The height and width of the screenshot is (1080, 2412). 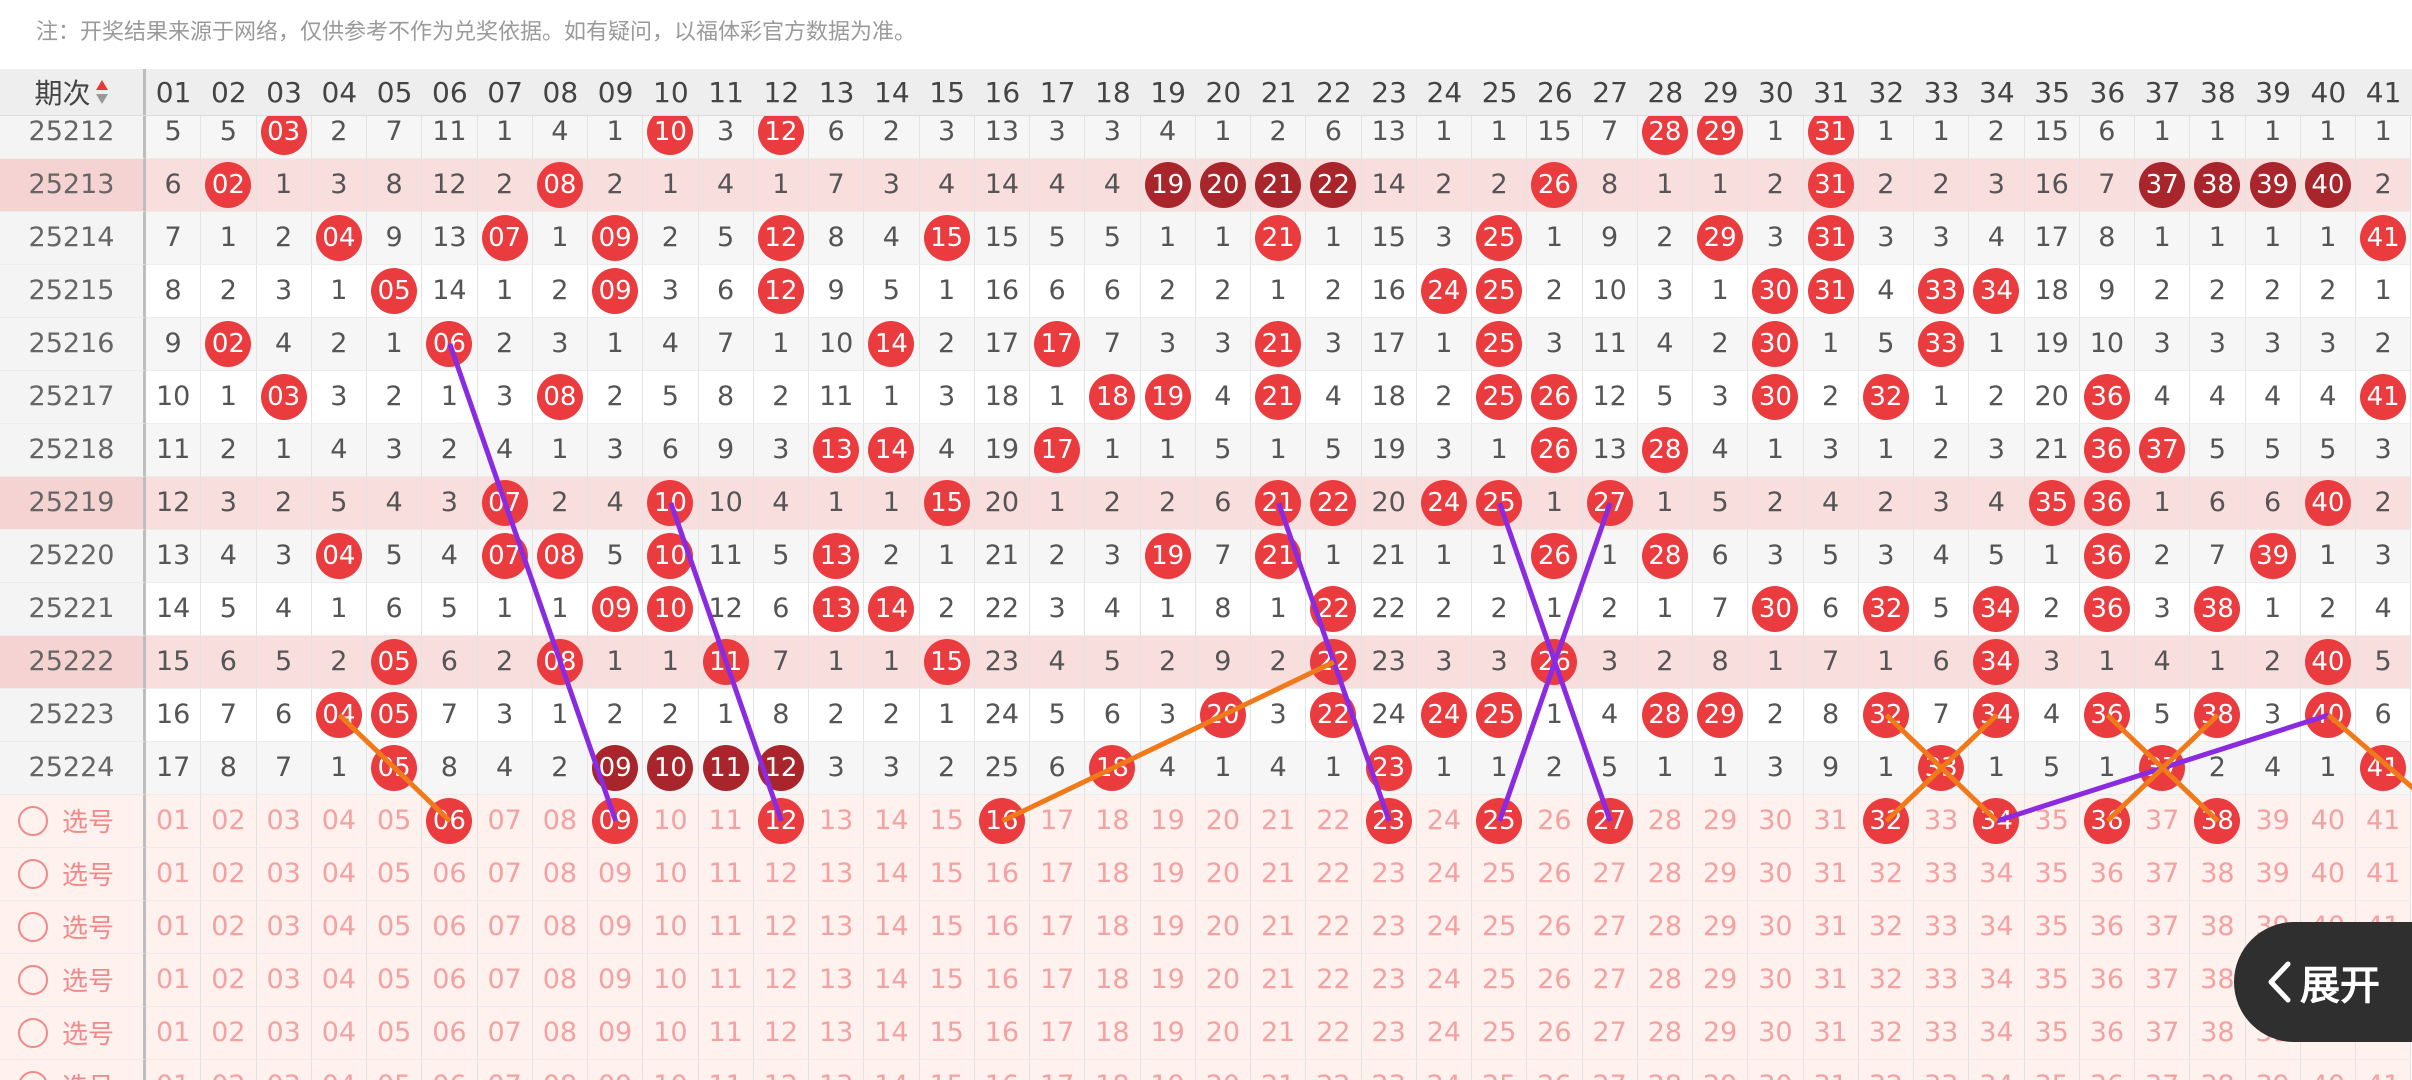 What do you see at coordinates (2217, 820) in the screenshot?
I see `ball: 38` at bounding box center [2217, 820].